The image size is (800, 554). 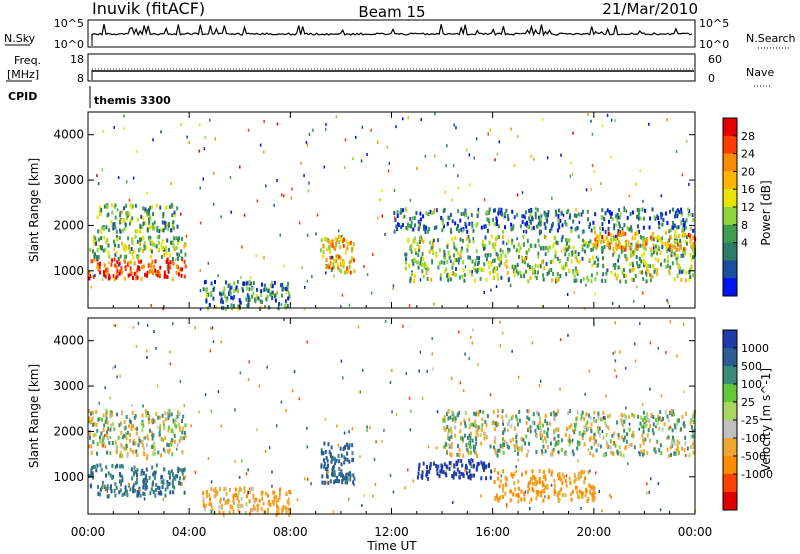 I want to click on x-tick-label: 00:00, so click(x=695, y=532).